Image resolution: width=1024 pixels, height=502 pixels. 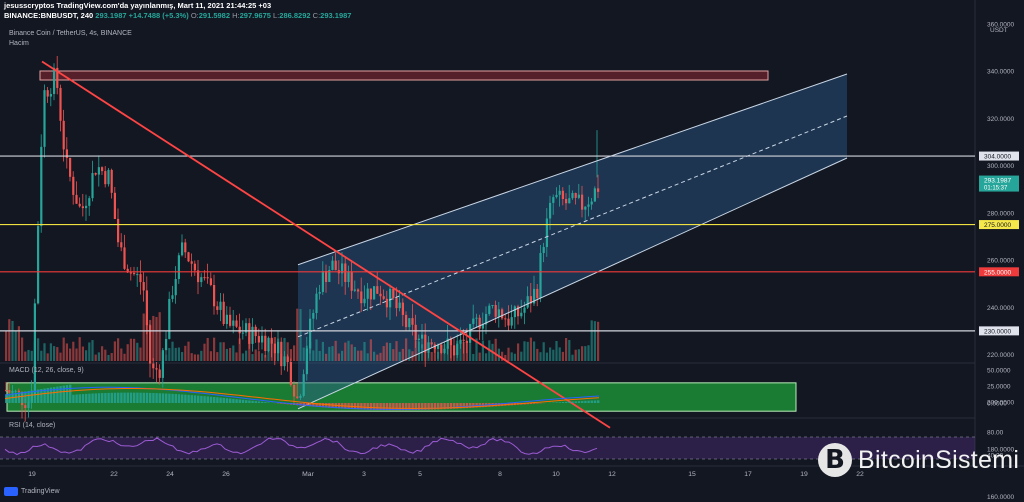 I want to click on low-label: L:, so click(x=276, y=15).